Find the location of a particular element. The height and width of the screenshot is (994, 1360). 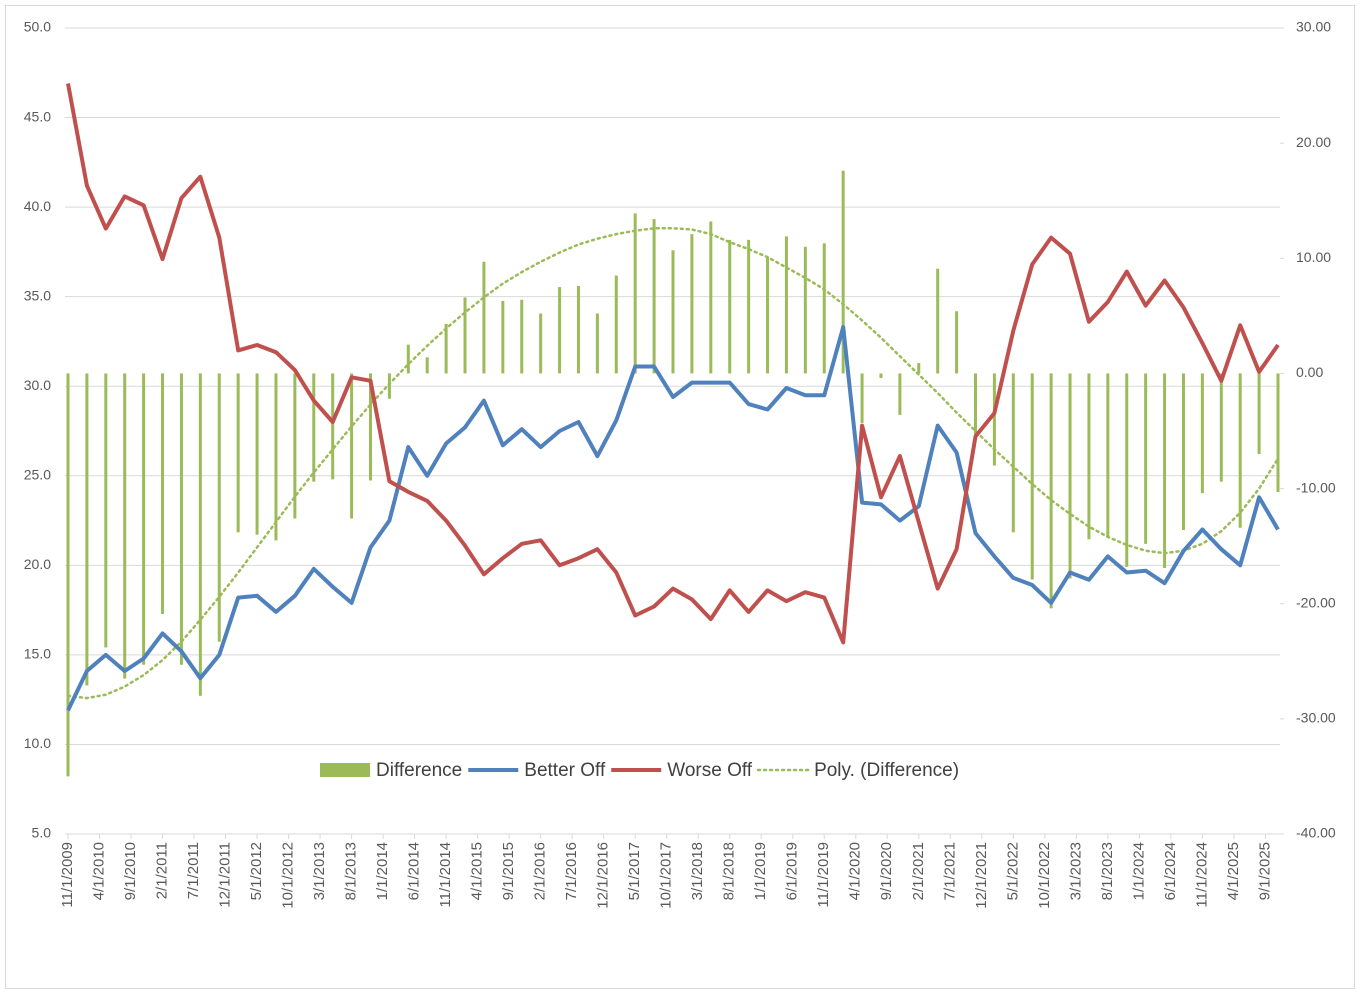

x-tick-label: 12/1/2011 is located at coordinates (225, 875).